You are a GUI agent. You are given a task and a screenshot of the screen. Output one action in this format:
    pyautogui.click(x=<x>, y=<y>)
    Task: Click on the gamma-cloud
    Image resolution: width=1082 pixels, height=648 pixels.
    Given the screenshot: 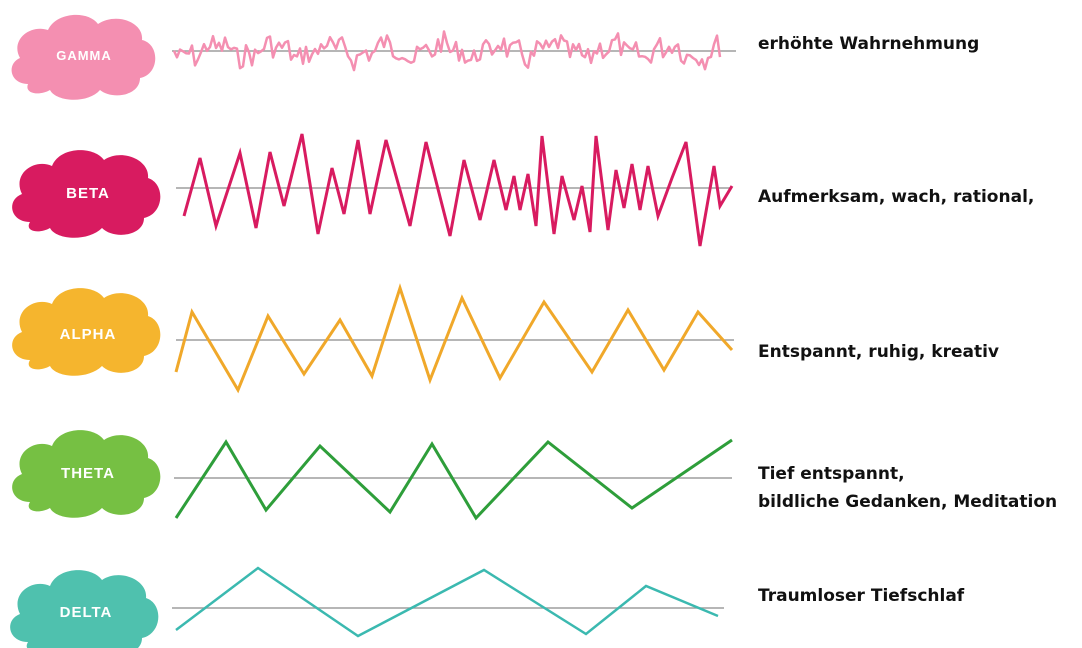 What is the action you would take?
    pyautogui.click(x=83, y=57)
    